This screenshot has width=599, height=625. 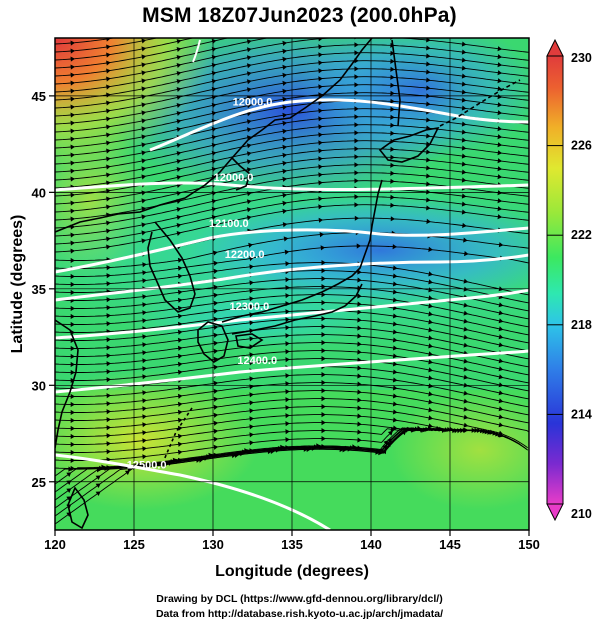 I want to click on x-tick-label: 140, so click(x=371, y=544).